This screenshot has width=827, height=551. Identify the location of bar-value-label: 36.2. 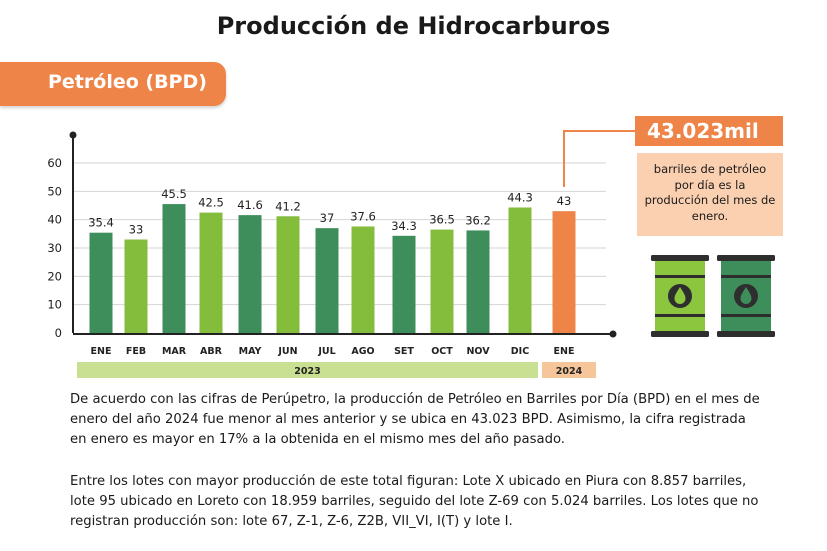
(478, 220).